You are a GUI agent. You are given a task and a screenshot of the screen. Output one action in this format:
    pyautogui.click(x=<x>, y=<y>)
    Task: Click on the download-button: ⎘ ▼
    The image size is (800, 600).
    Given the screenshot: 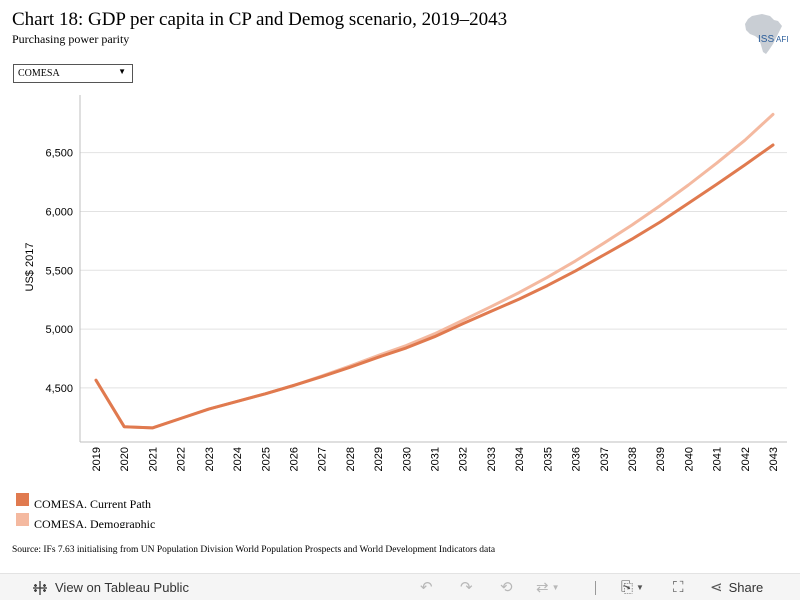 What is the action you would take?
    pyautogui.click(x=632, y=587)
    